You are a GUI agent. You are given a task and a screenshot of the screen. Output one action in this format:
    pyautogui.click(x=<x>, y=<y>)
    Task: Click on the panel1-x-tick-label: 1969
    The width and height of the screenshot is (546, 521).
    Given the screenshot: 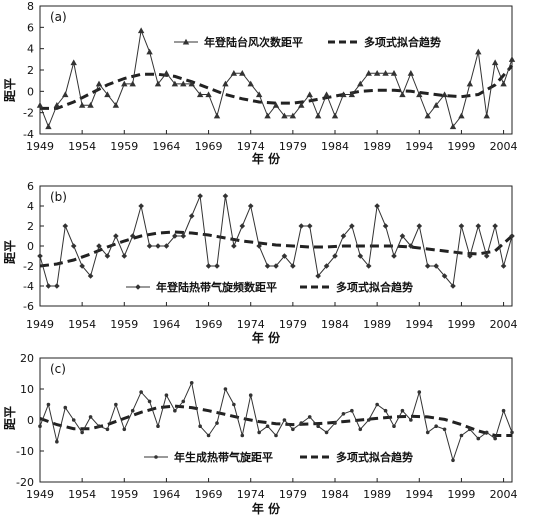 What is the action you would take?
    pyautogui.click(x=209, y=146)
    